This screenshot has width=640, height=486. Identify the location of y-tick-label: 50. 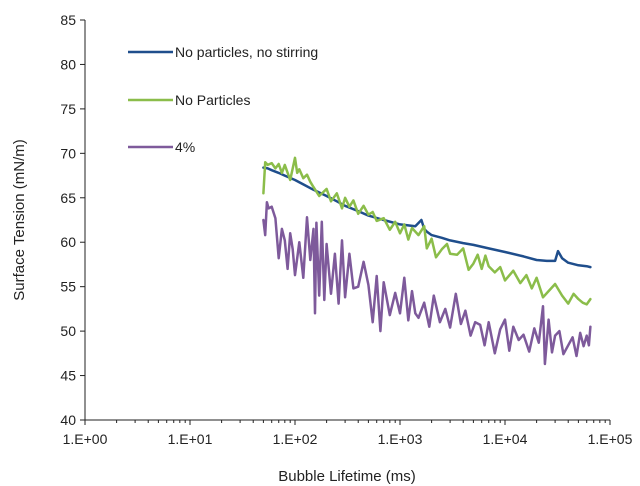
(68, 331).